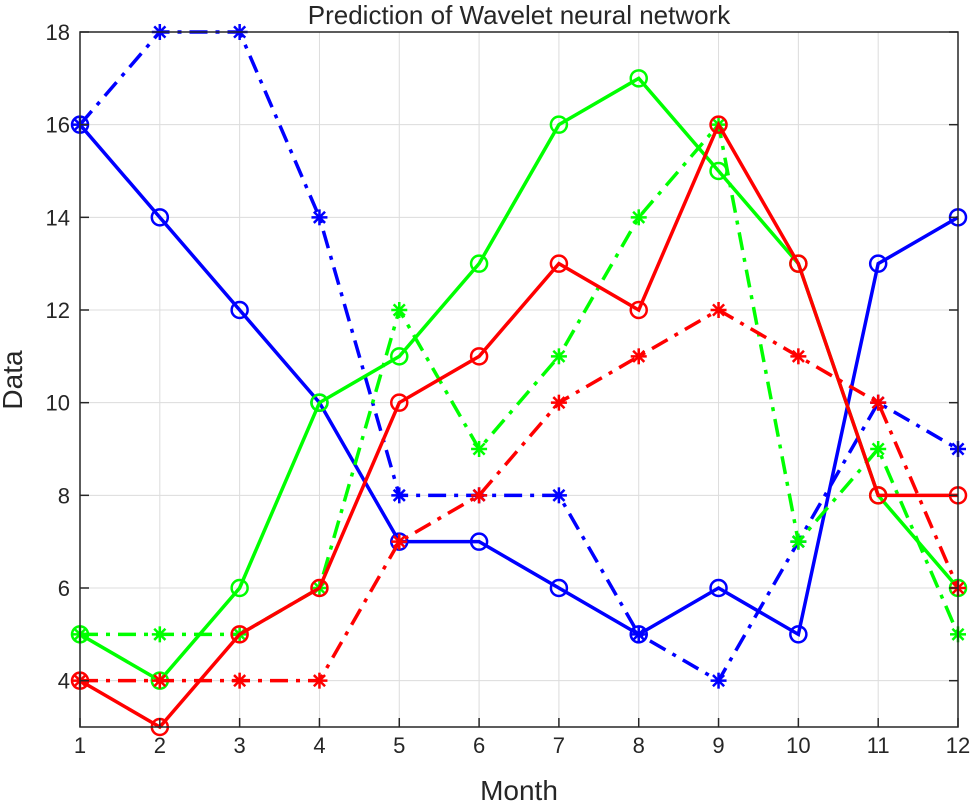  Describe the element at coordinates (58, 125) in the screenshot. I see `y-tick-label: 16` at that location.